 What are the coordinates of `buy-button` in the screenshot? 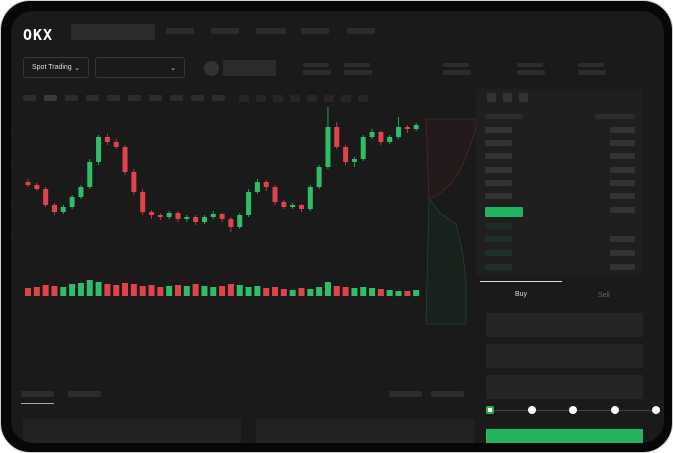 It's located at (564, 436).